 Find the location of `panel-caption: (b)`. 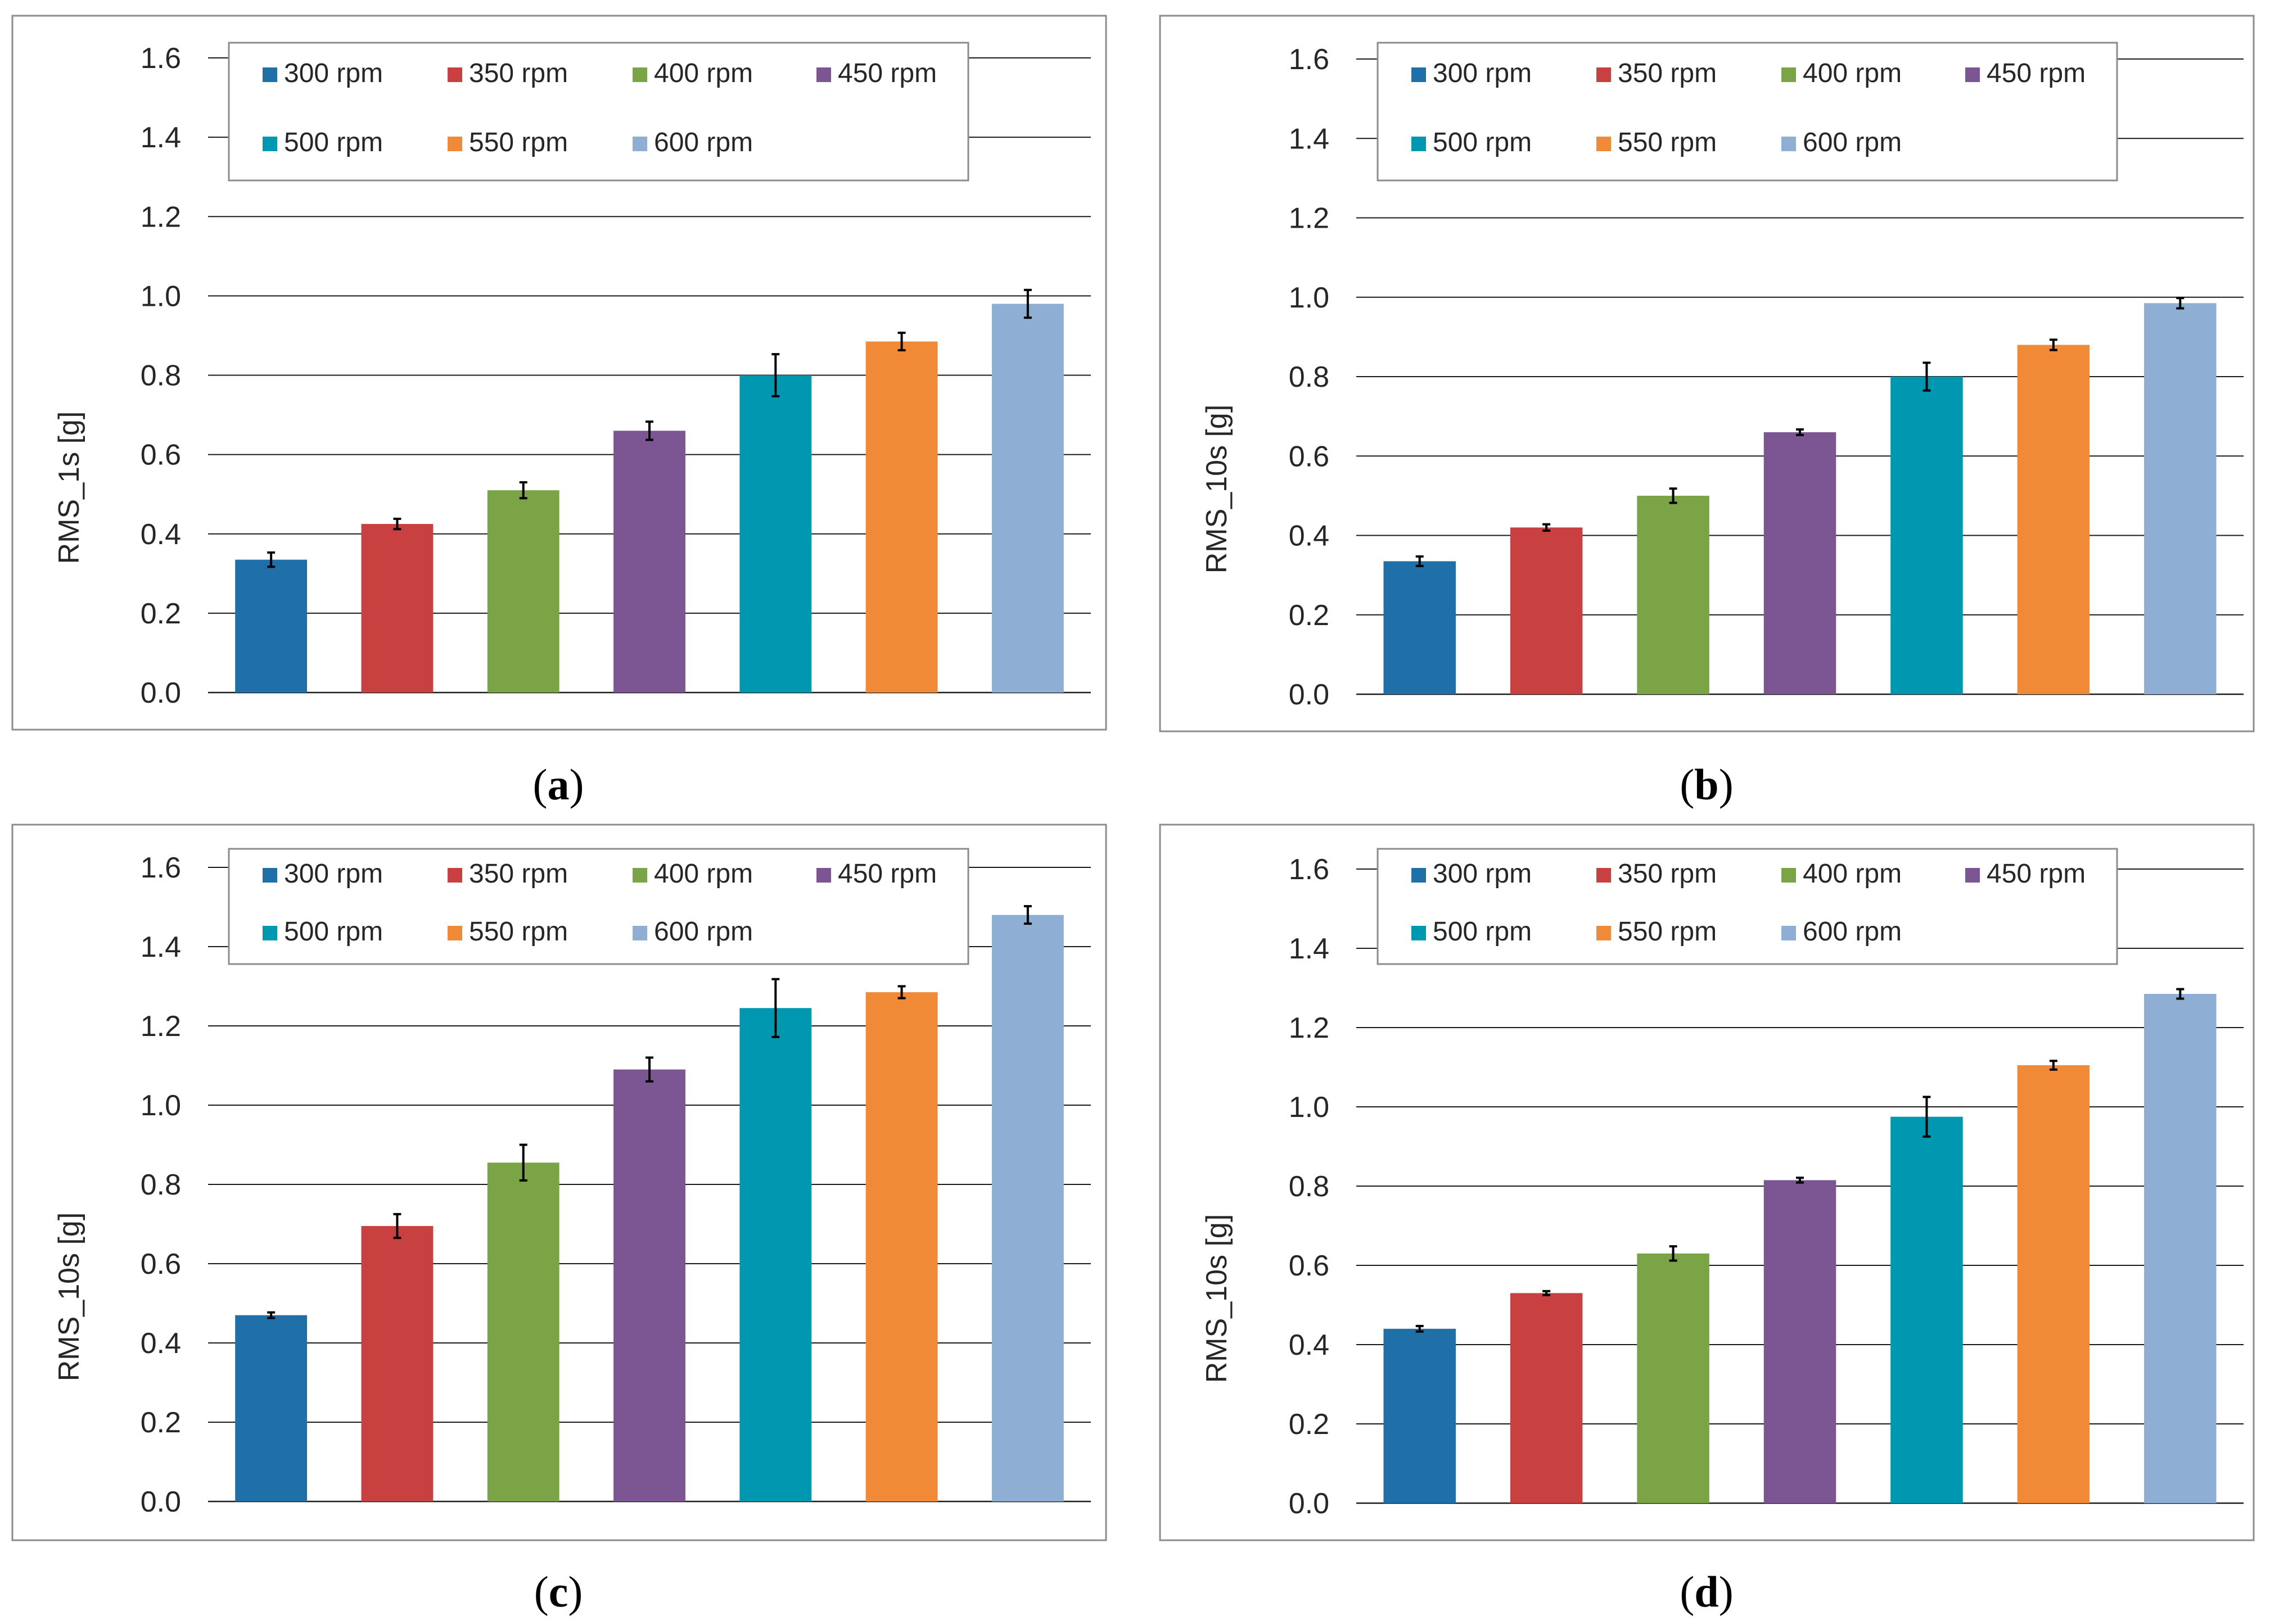

panel-caption: (b) is located at coordinates (1706, 784).